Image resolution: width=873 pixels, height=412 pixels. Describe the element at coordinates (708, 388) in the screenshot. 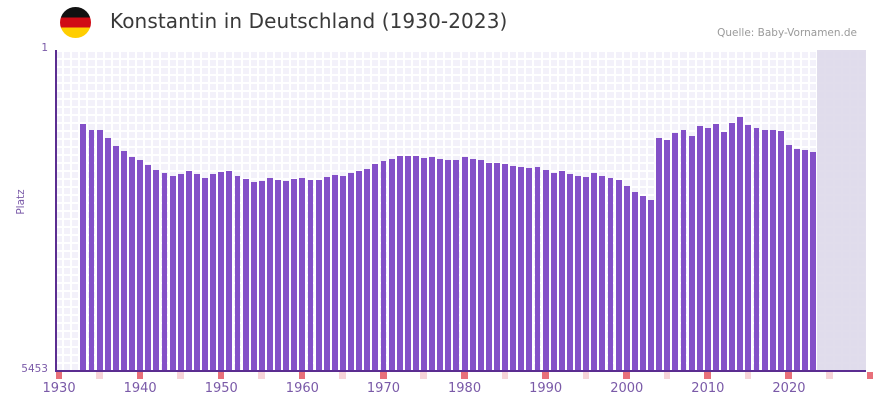

I see `x-axis-label: 2010` at that location.